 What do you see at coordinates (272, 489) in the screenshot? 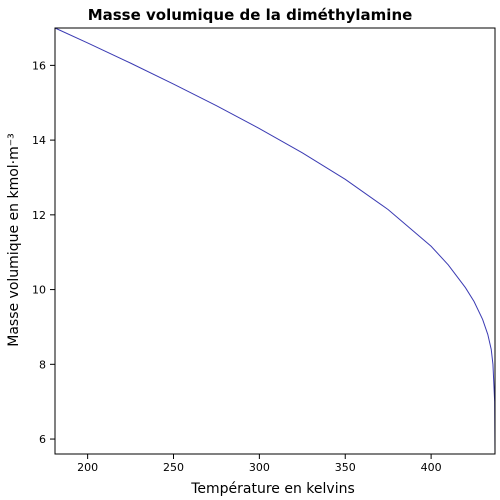
I see `x-axis-label: Température en kelvins` at bounding box center [272, 489].